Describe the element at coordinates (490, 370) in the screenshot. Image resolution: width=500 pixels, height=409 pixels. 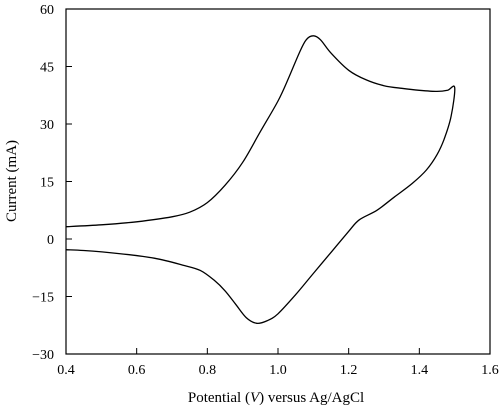
I see `x-tick-label: 1.6` at that location.